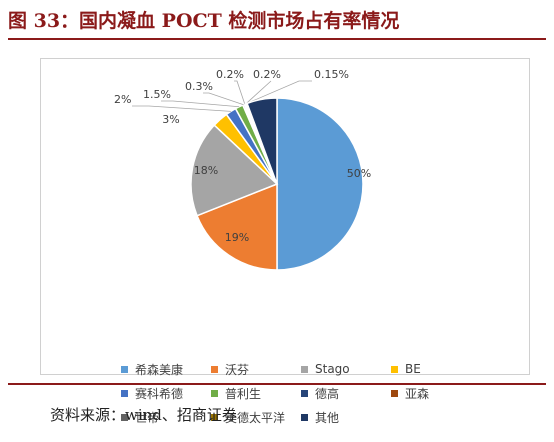 This screenshot has width=554, height=442. Describe the element at coordinates (413, 369) in the screenshot. I see `legend-label: BE` at that location.